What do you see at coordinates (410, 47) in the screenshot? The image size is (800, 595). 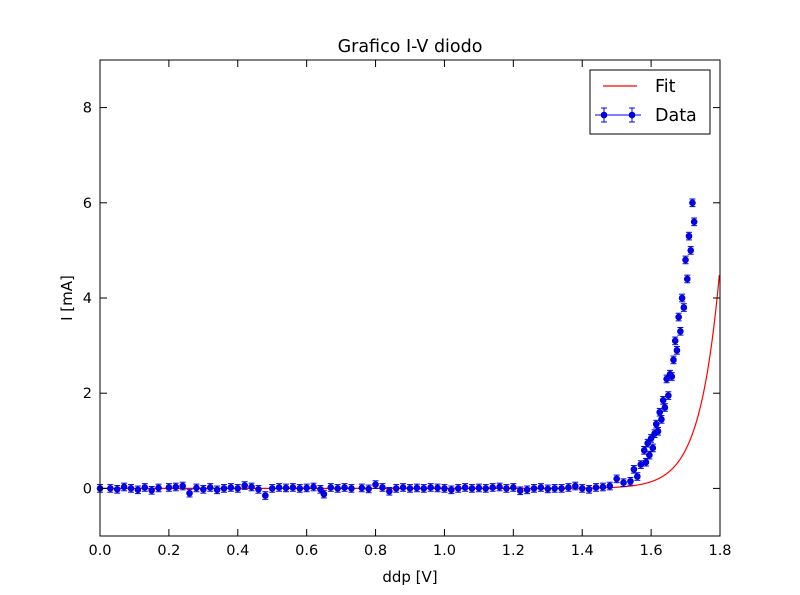 I see `chart-title: Grafico I-V diodo` at bounding box center [410, 47].